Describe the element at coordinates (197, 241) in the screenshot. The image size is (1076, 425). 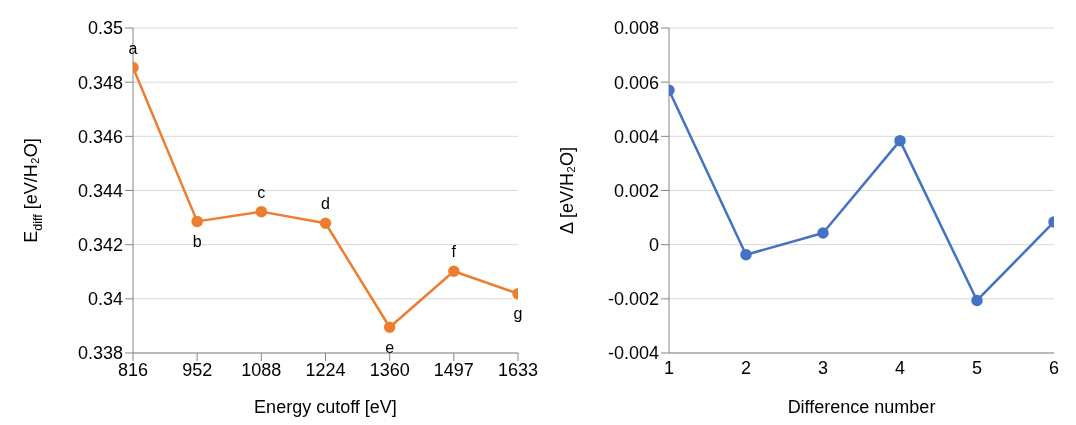
I see `annotation: b` at that location.